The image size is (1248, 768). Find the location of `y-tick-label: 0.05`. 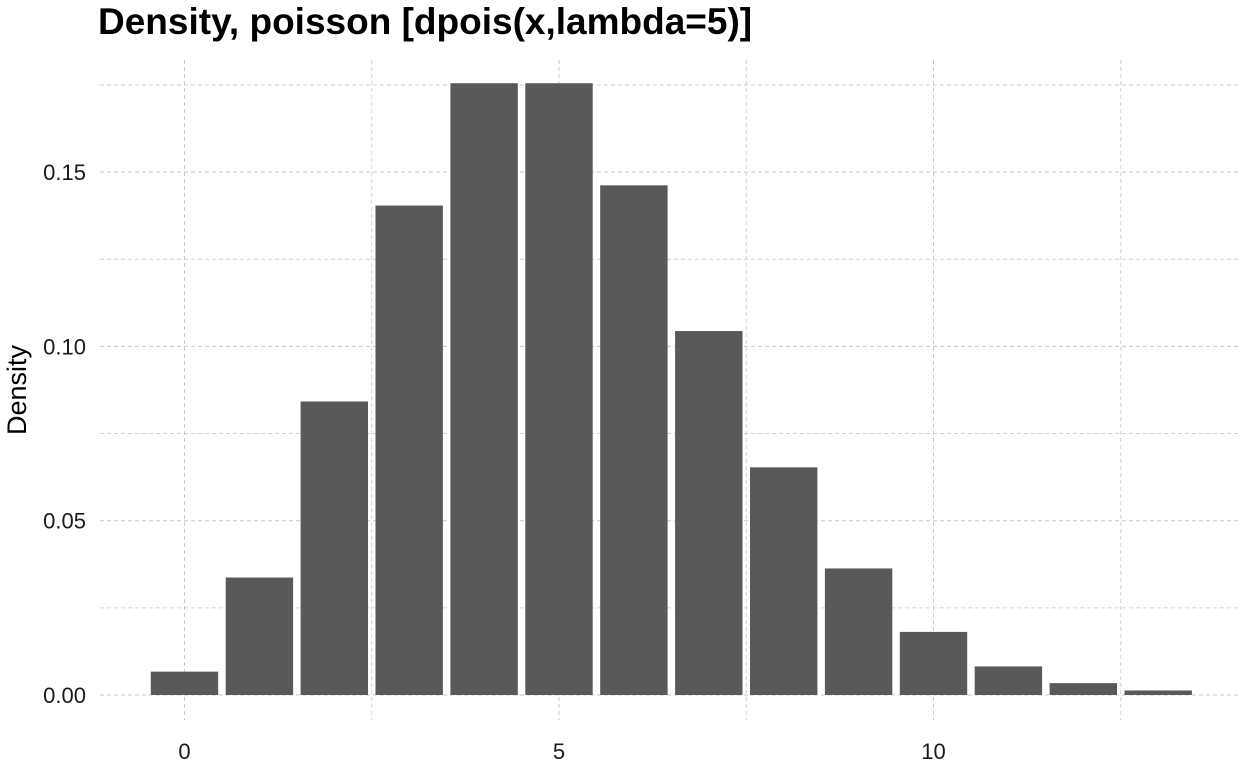

y-tick-label: 0.05 is located at coordinates (64, 521).